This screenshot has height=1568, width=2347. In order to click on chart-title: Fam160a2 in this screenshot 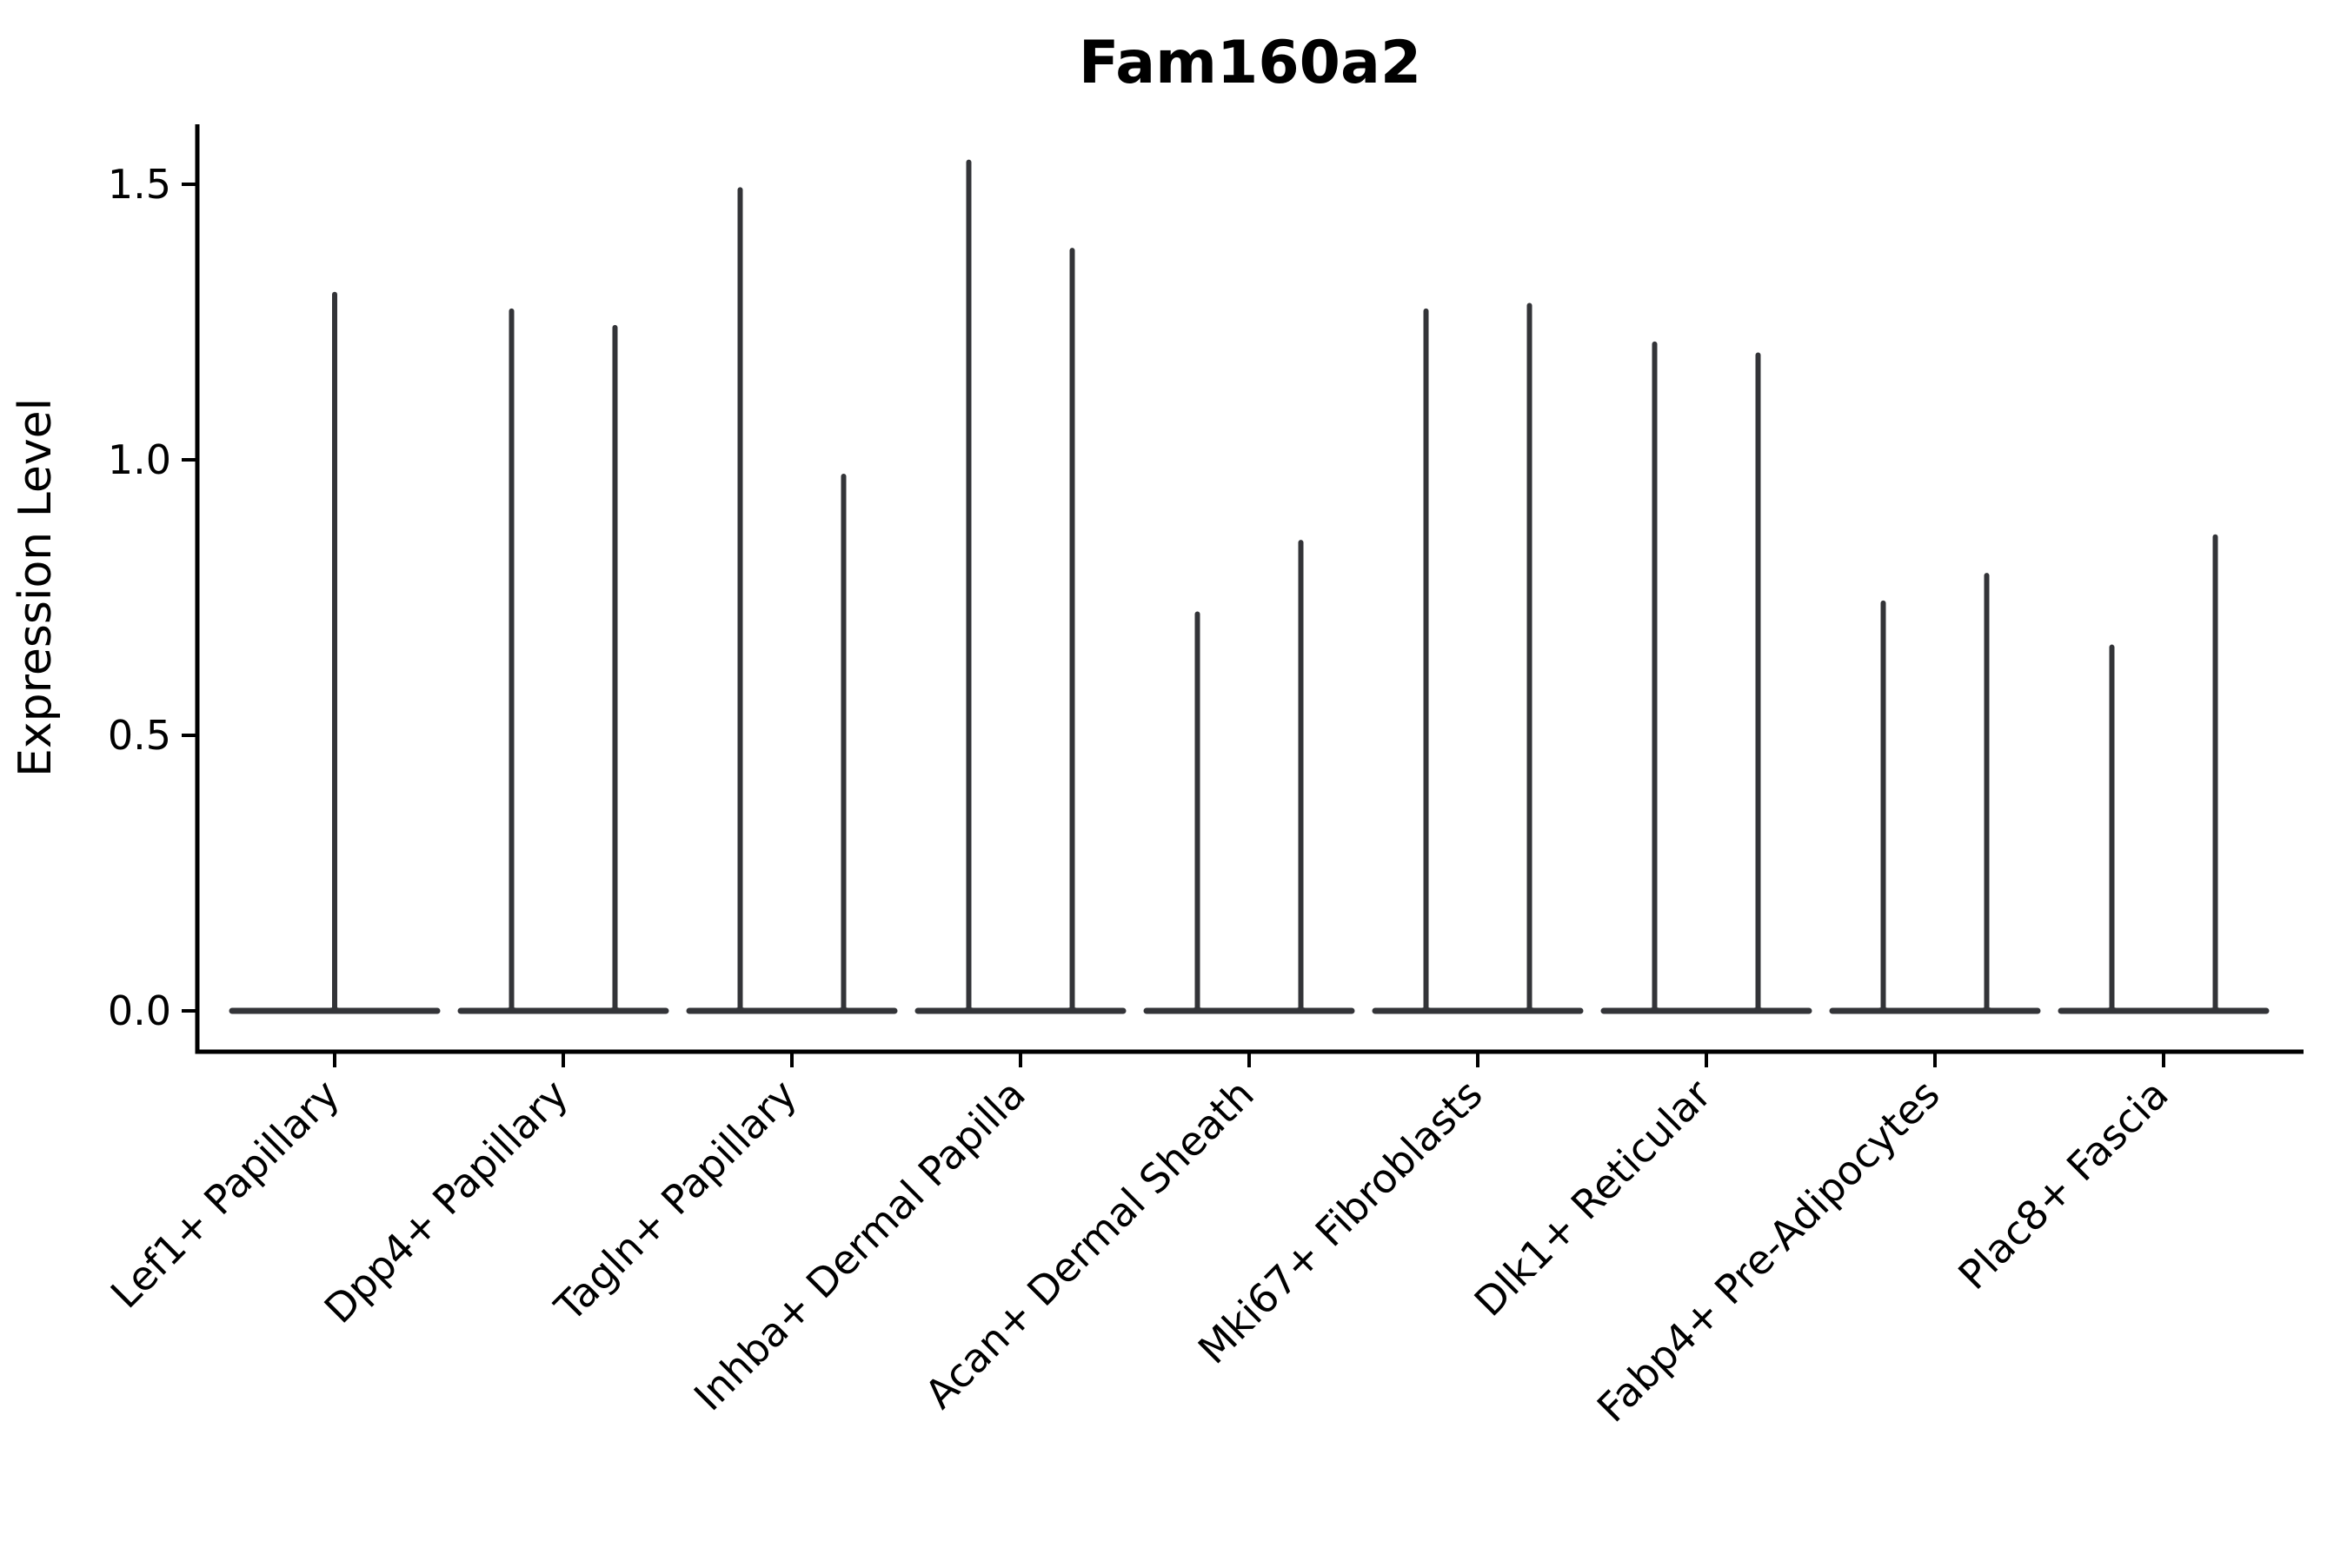, I will do `click(1250, 63)`.